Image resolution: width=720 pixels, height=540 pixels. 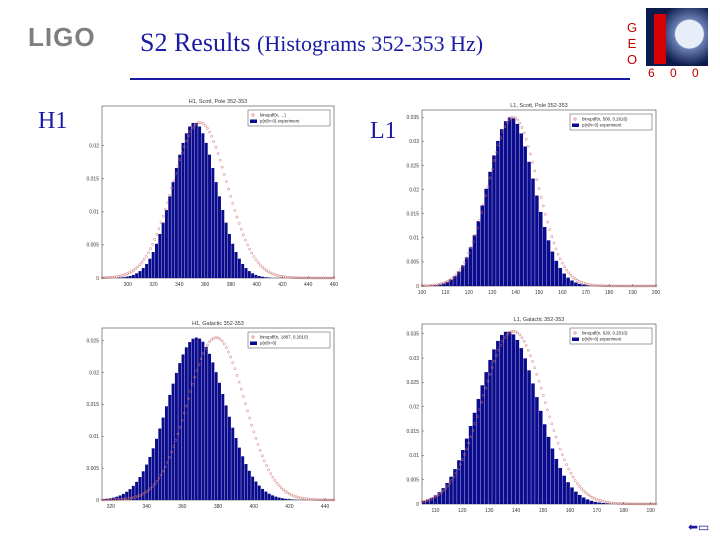 What do you see at coordinates (370, 43) in the screenshot?
I see `slide-title: S2 Results (Histograms 352-353 Hz)` at bounding box center [370, 43].